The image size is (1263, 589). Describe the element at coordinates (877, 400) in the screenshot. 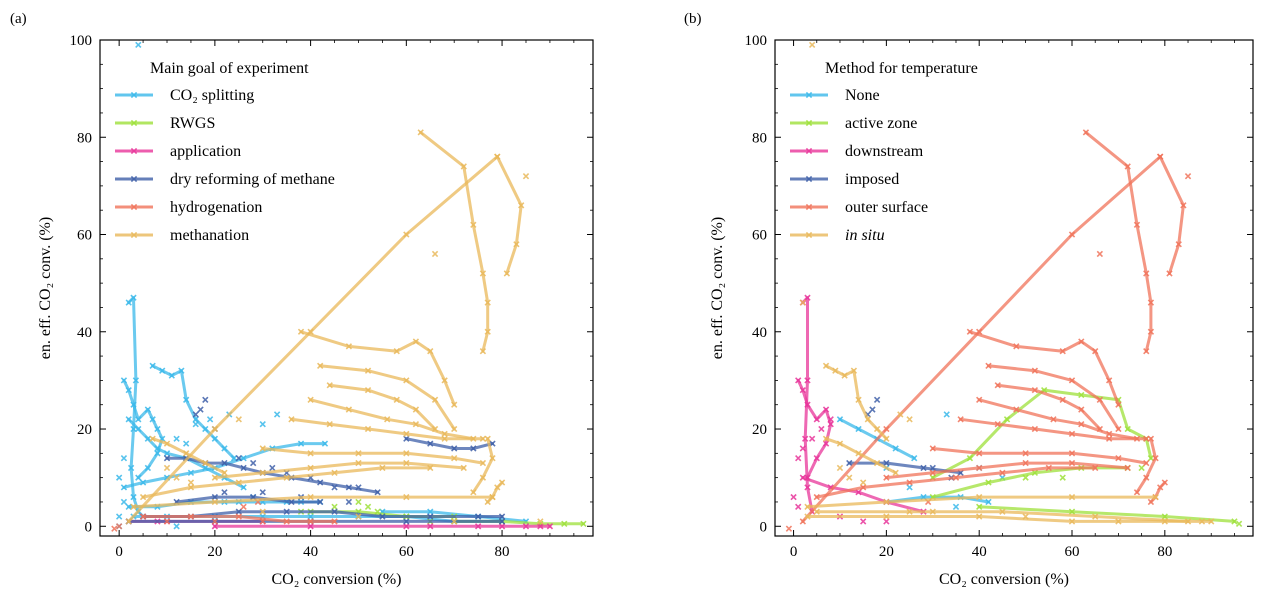

I see `chart-1-series-3-point` at that location.